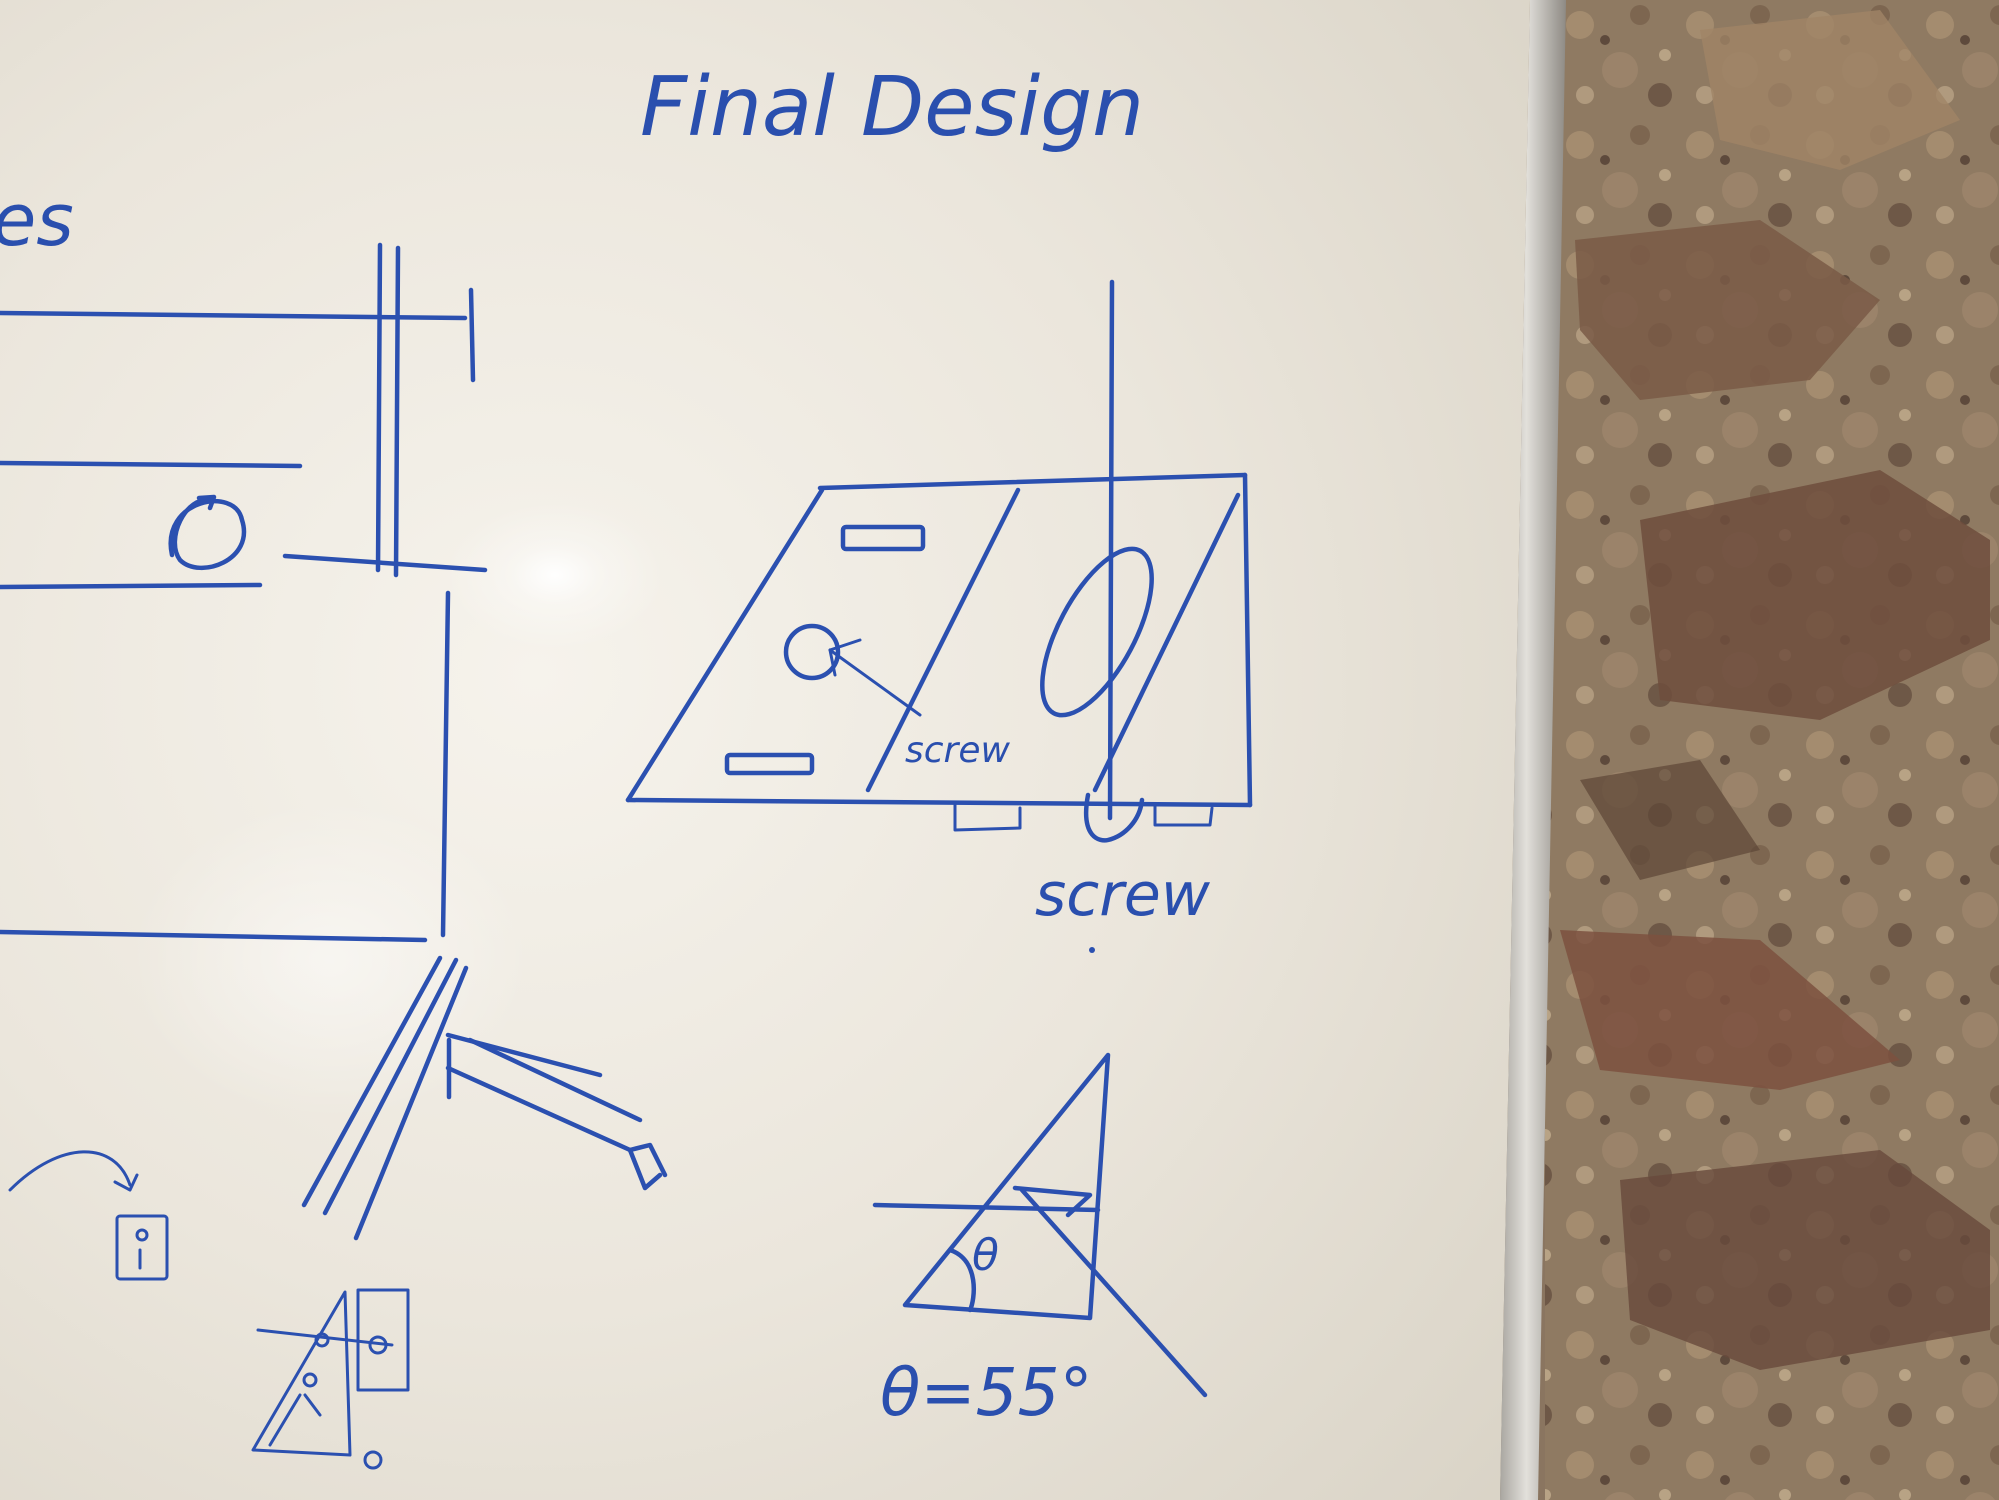 This screenshot has height=1500, width=1999. Describe the element at coordinates (1040, 1225) in the screenshot. I see `angle-triangle-sketch` at that location.